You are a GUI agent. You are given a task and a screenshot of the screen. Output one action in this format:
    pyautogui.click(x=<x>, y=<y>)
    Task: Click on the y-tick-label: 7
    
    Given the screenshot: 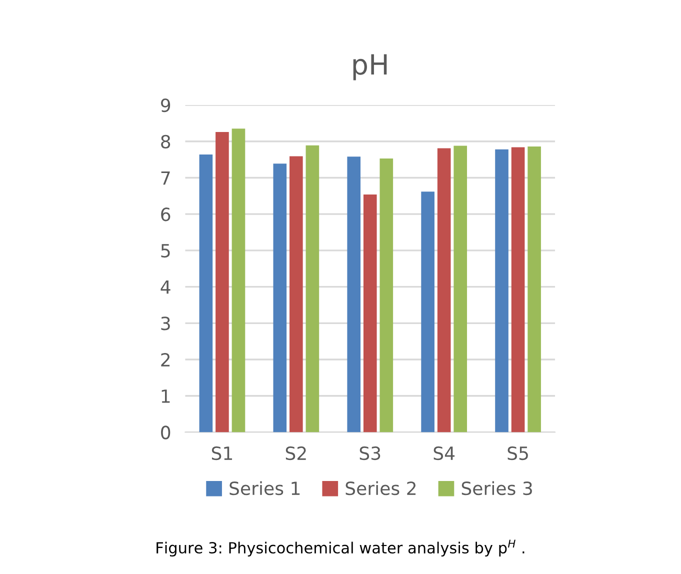 What is the action you would take?
    pyautogui.click(x=165, y=178)
    